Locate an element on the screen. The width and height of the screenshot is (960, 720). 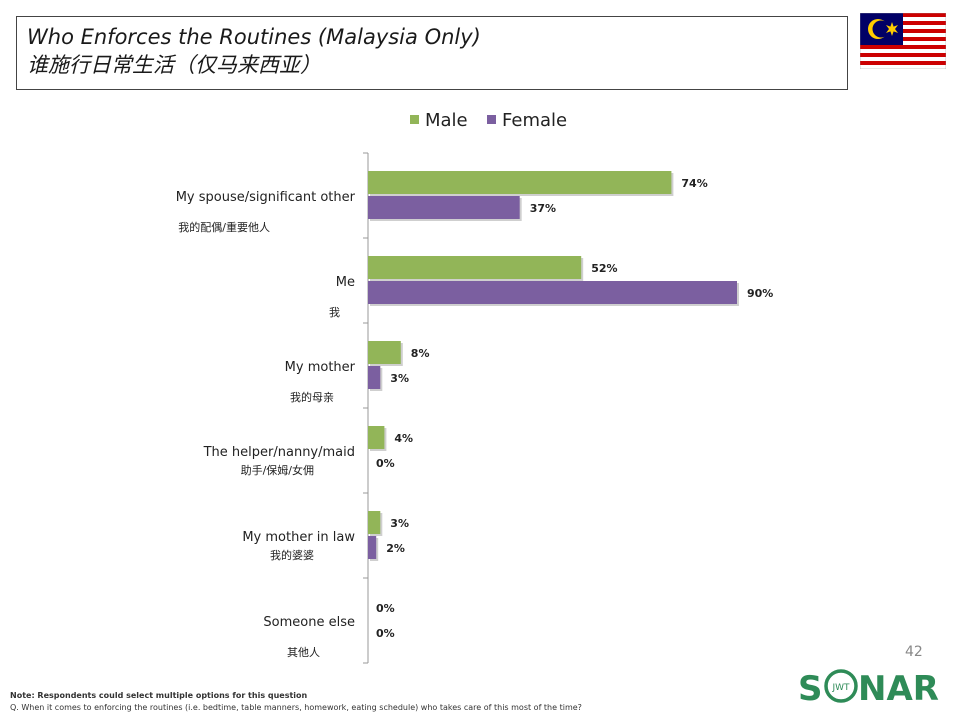
data-label-male: 0% is located at coordinates (385, 608).